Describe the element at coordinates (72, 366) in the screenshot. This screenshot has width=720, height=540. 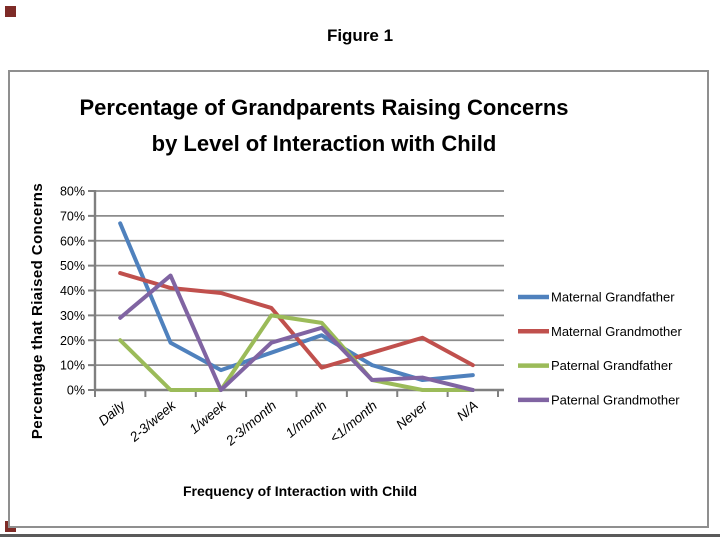
I see `y-tick-label: 10%` at that location.